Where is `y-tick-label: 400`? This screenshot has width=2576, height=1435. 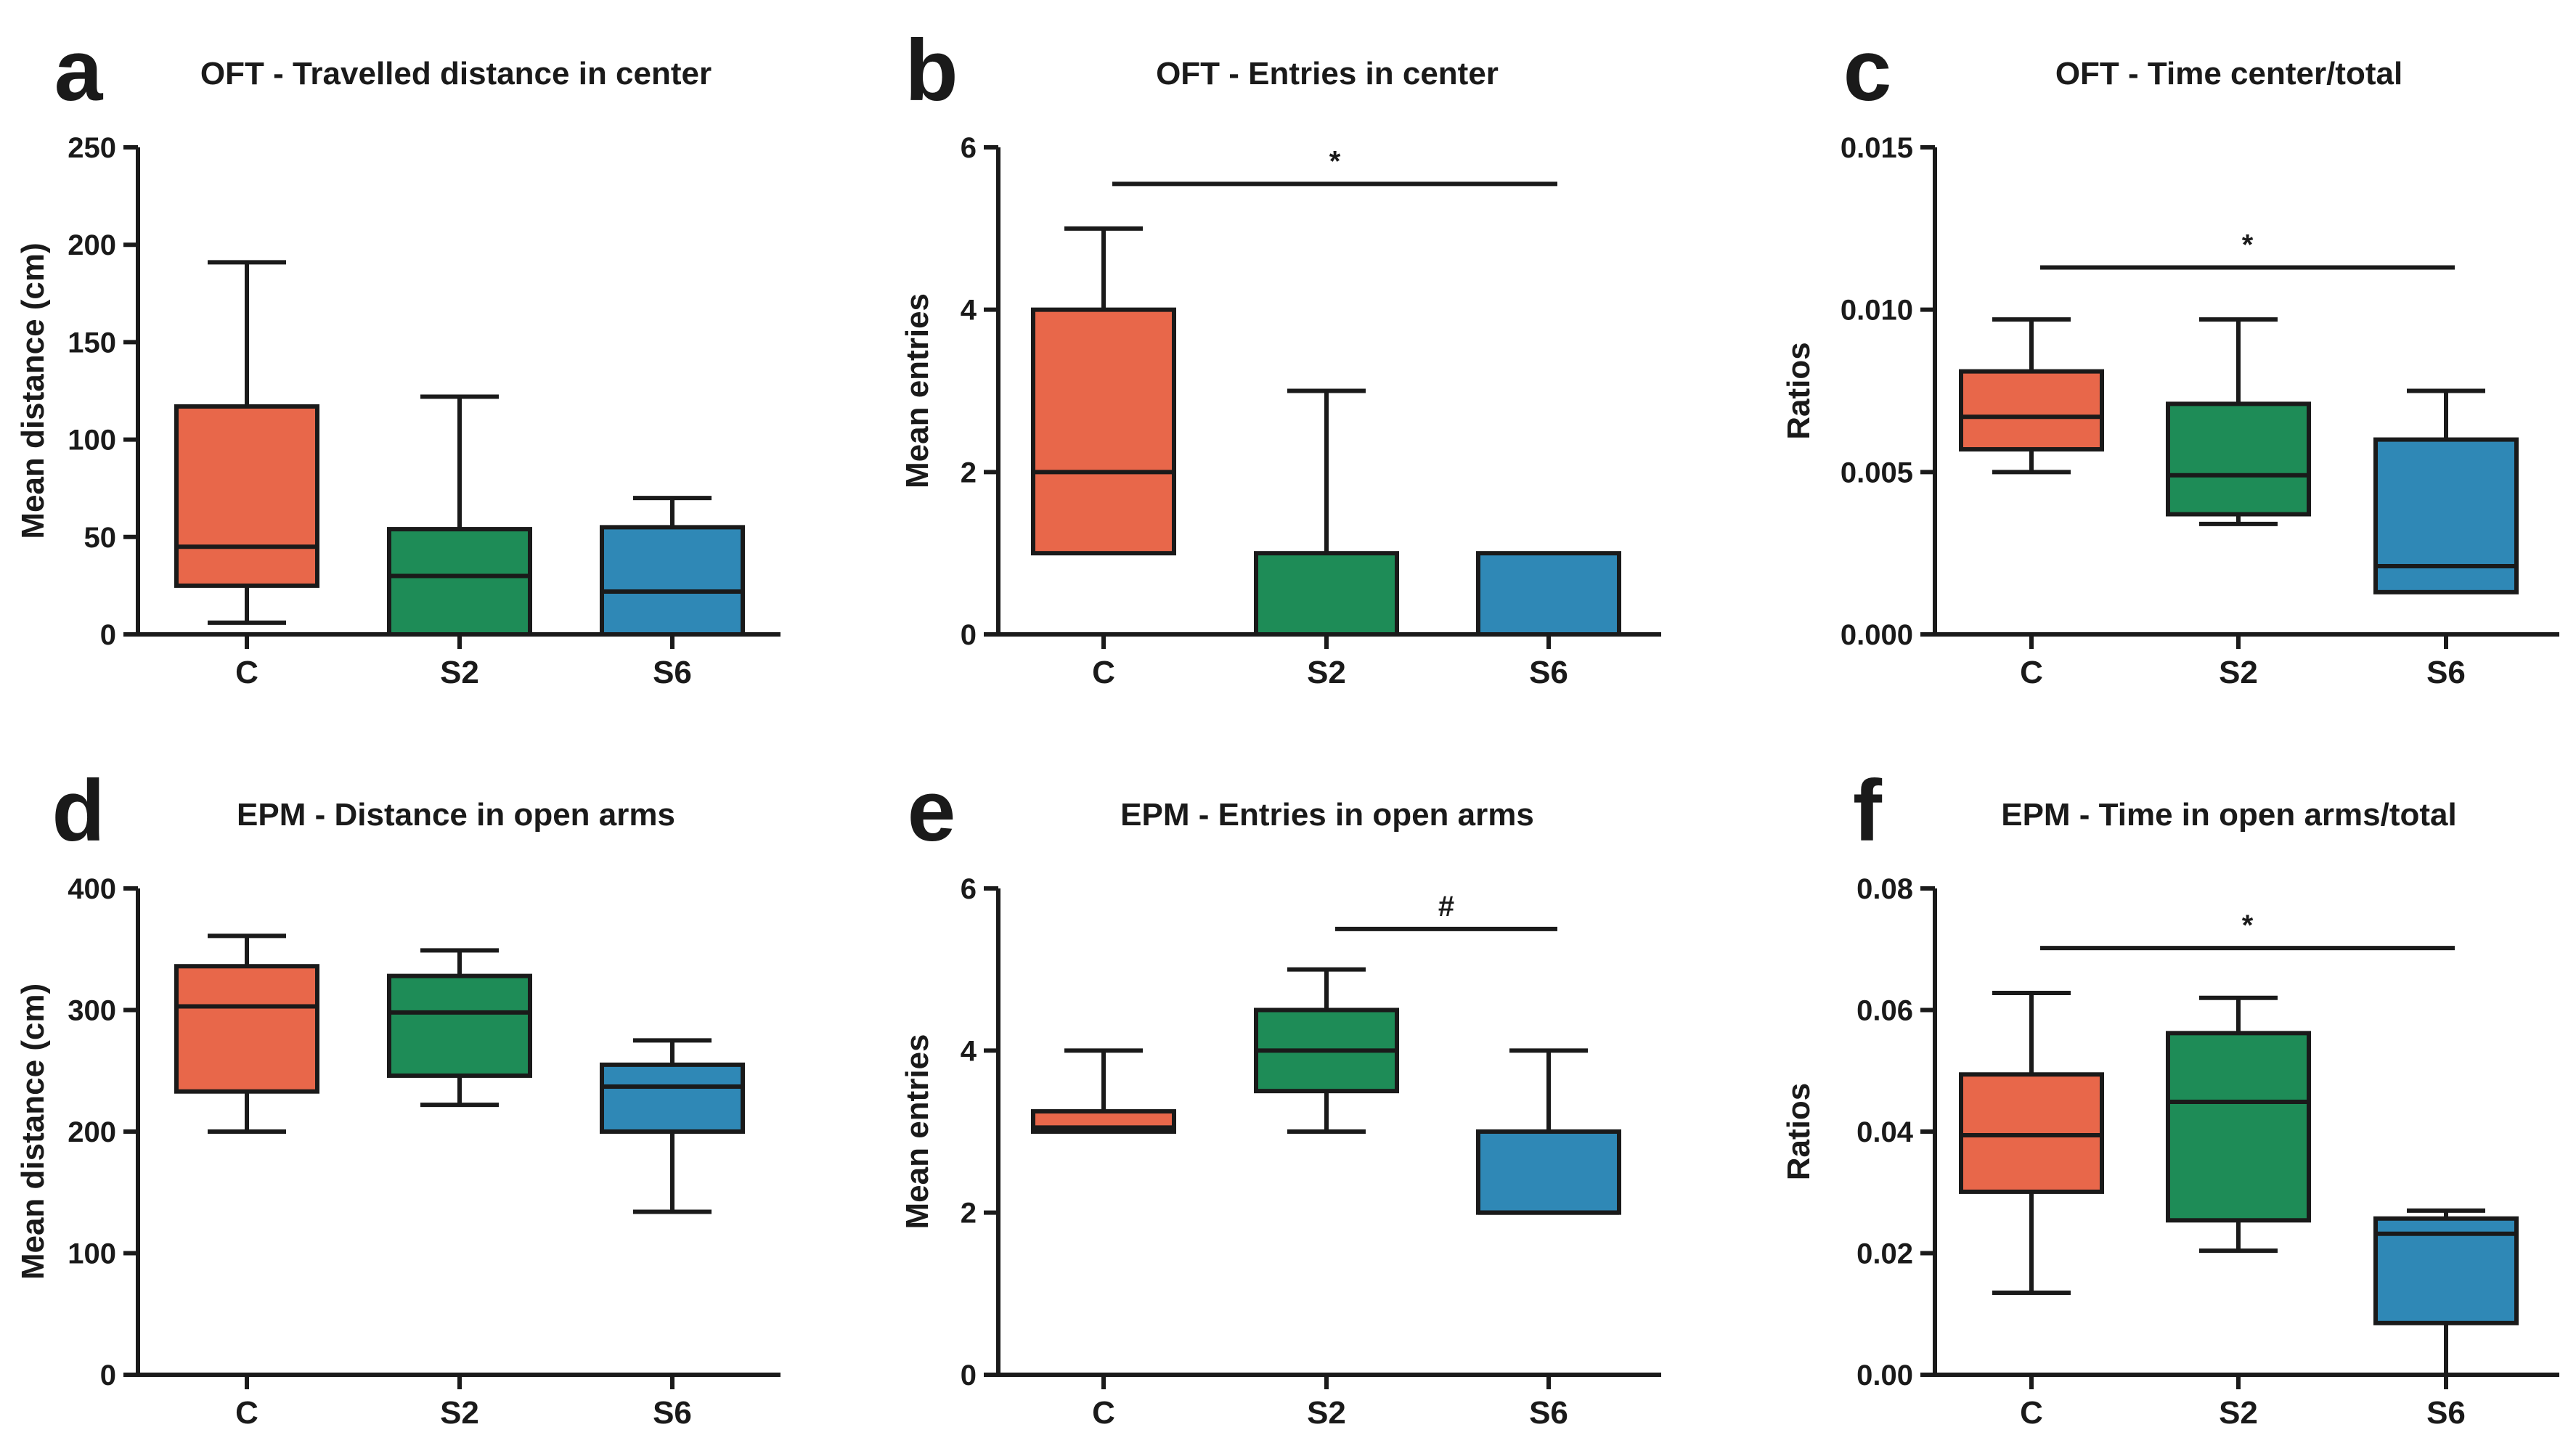
y-tick-label: 400 is located at coordinates (92, 889).